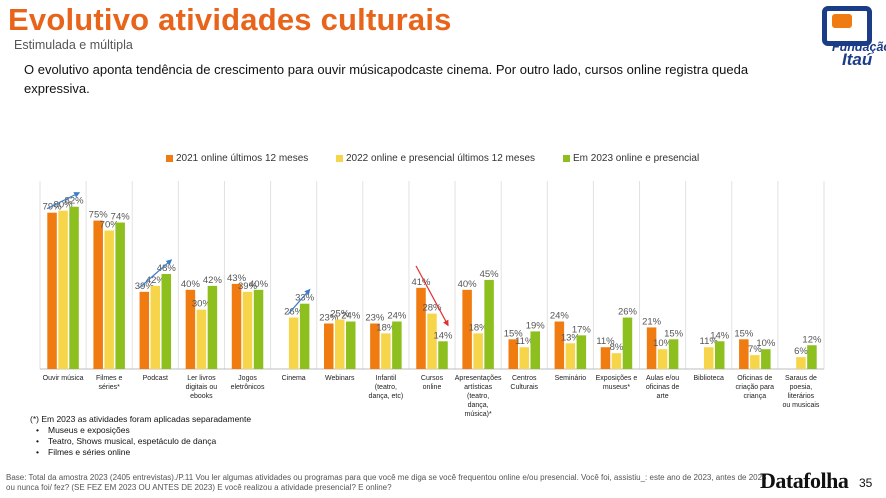 The height and width of the screenshot is (498, 886). I want to click on bar-webinars-2022, so click(340, 344).